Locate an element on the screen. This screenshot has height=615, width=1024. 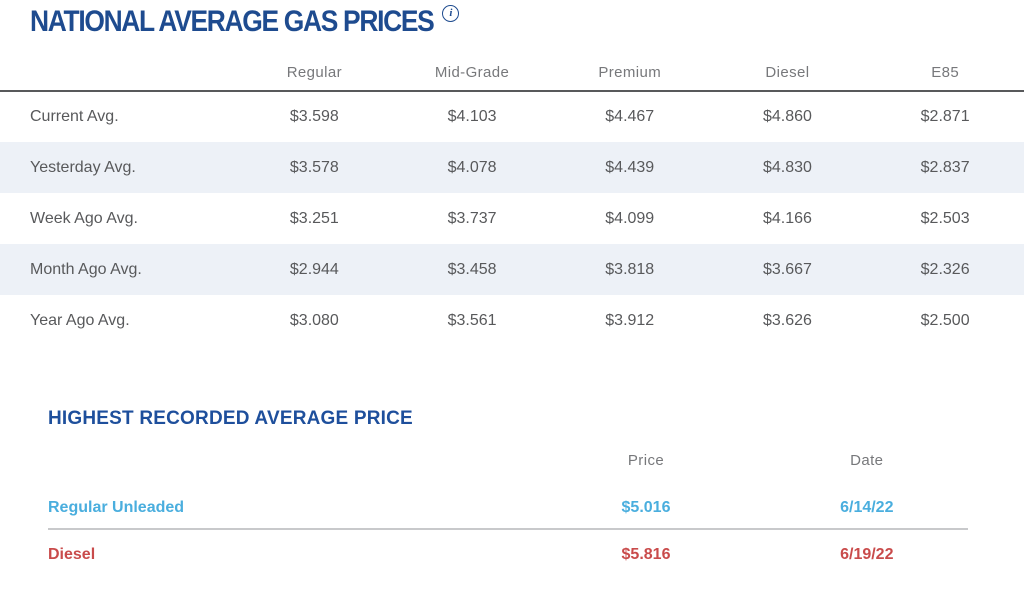
price-cell: $2.871 is located at coordinates (945, 116).